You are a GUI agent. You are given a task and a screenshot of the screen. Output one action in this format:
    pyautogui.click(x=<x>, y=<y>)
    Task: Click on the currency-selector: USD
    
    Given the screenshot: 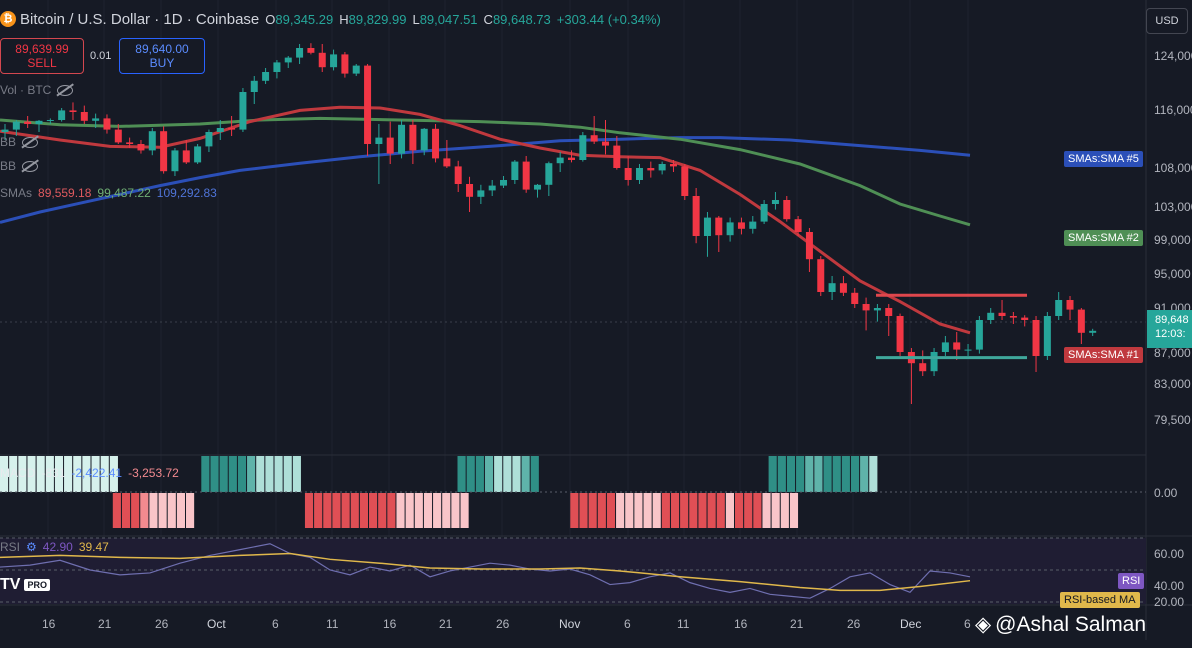 What is the action you would take?
    pyautogui.click(x=1167, y=21)
    